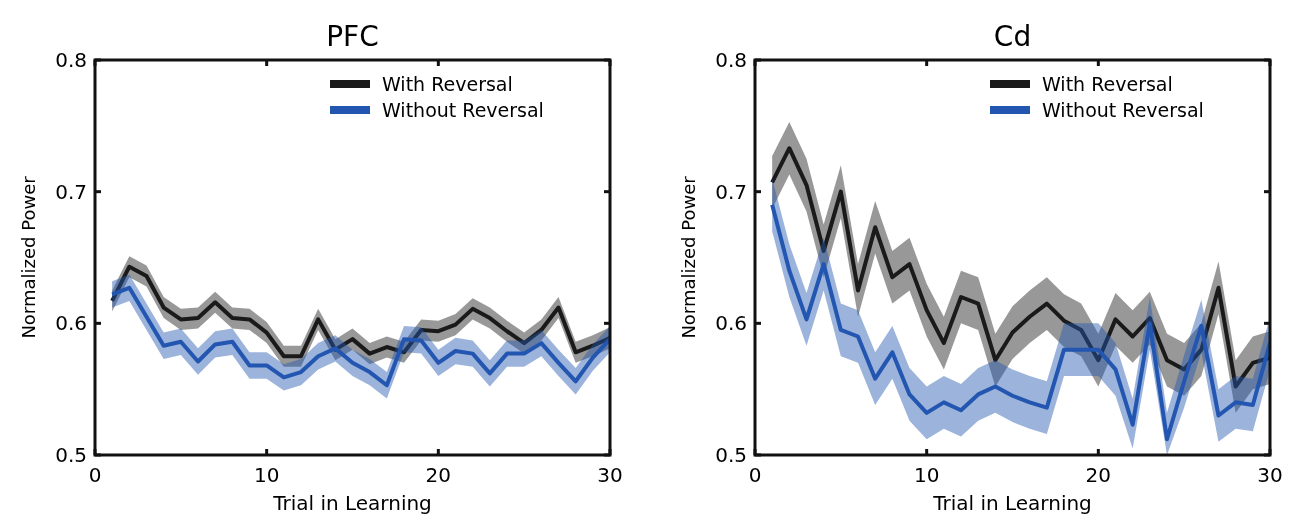 This screenshot has height=527, width=1293. I want to click on chart-title: PFC, so click(352, 36).